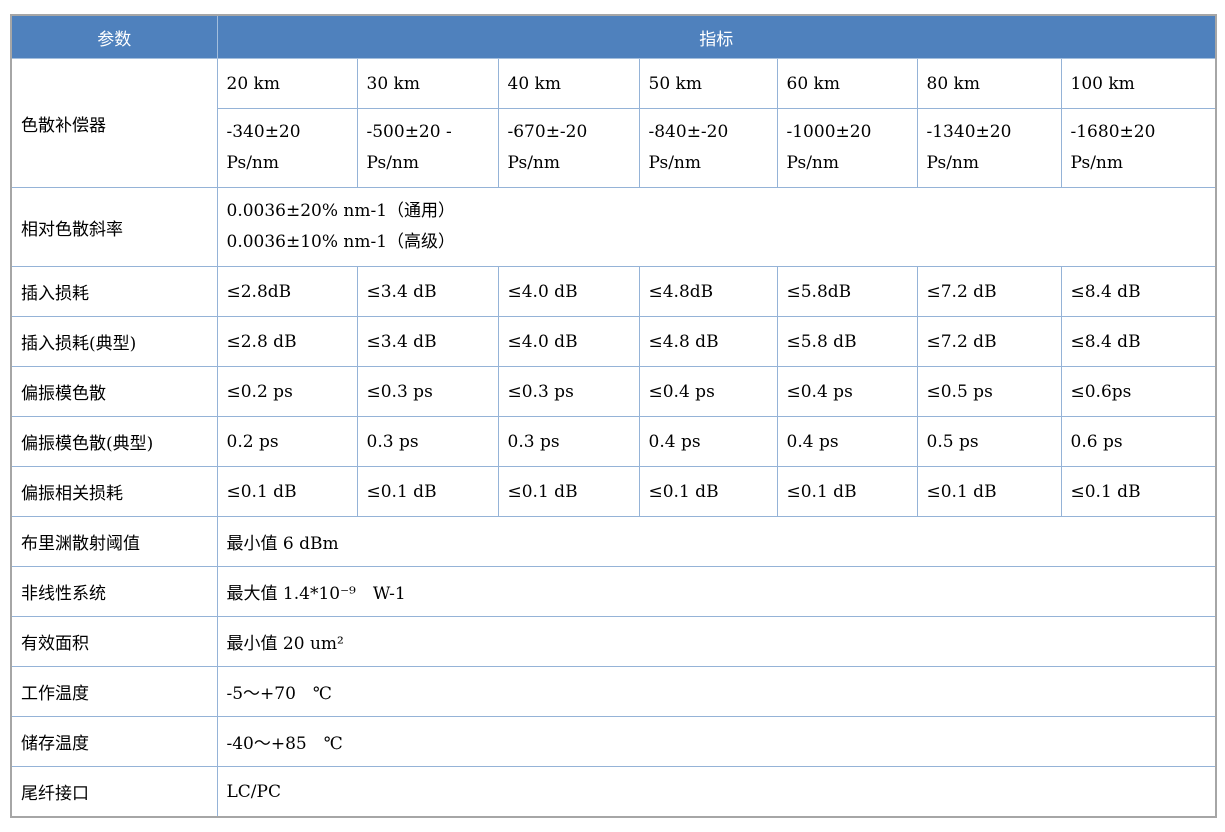 The width and height of the screenshot is (1225, 832). Describe the element at coordinates (114, 641) in the screenshot. I see `row-label-cell: 有效面积` at that location.